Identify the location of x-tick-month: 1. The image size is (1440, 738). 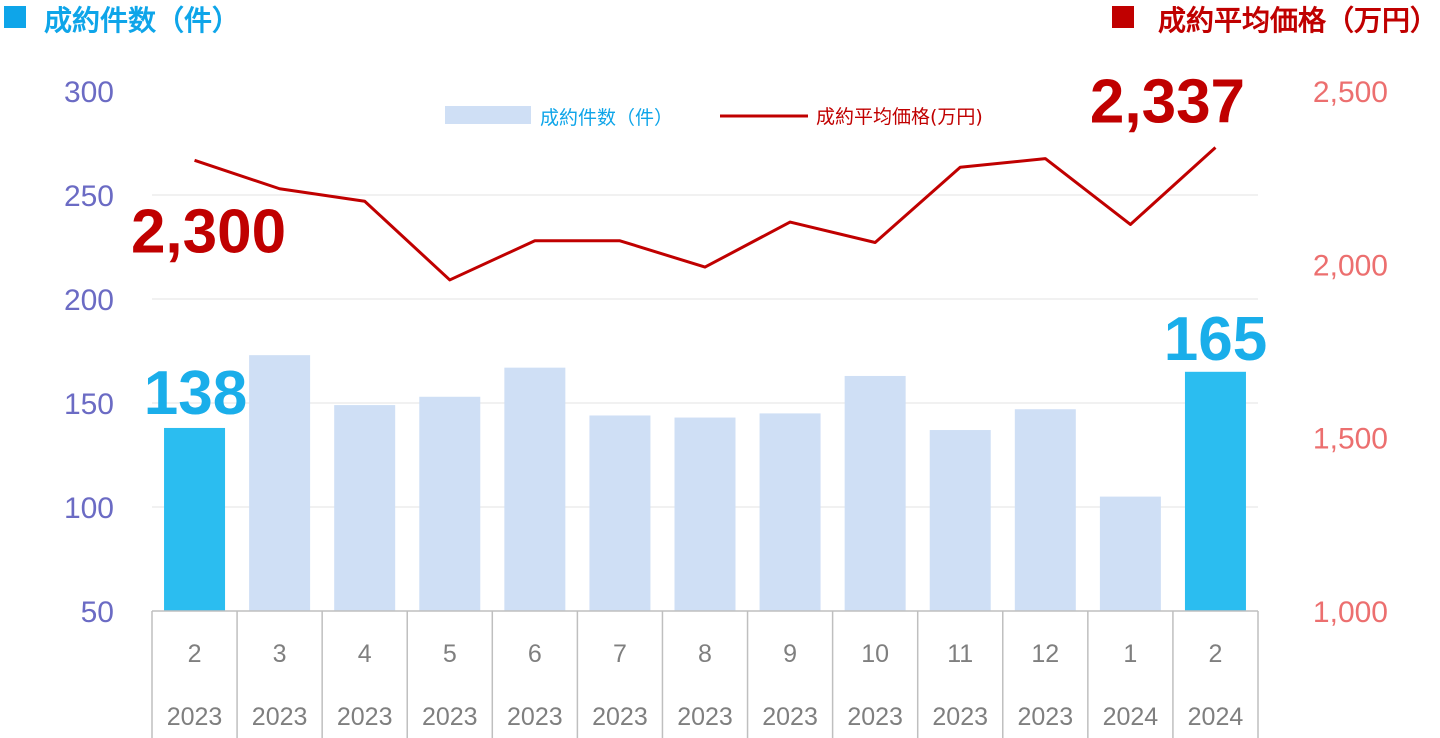
(1130, 654).